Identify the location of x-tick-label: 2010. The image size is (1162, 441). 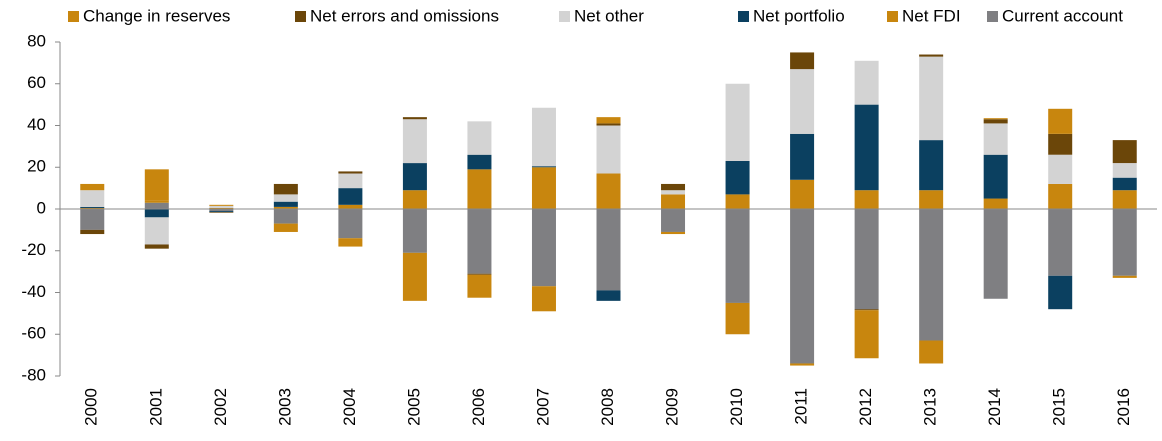
(736, 407).